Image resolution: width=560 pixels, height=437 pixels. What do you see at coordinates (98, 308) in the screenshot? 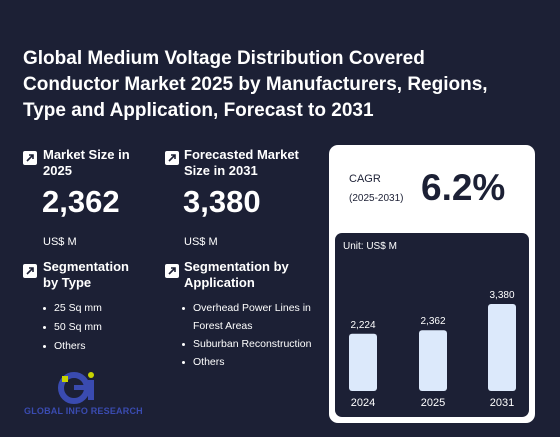
I see `list-item: 25 Sq mm` at bounding box center [98, 308].